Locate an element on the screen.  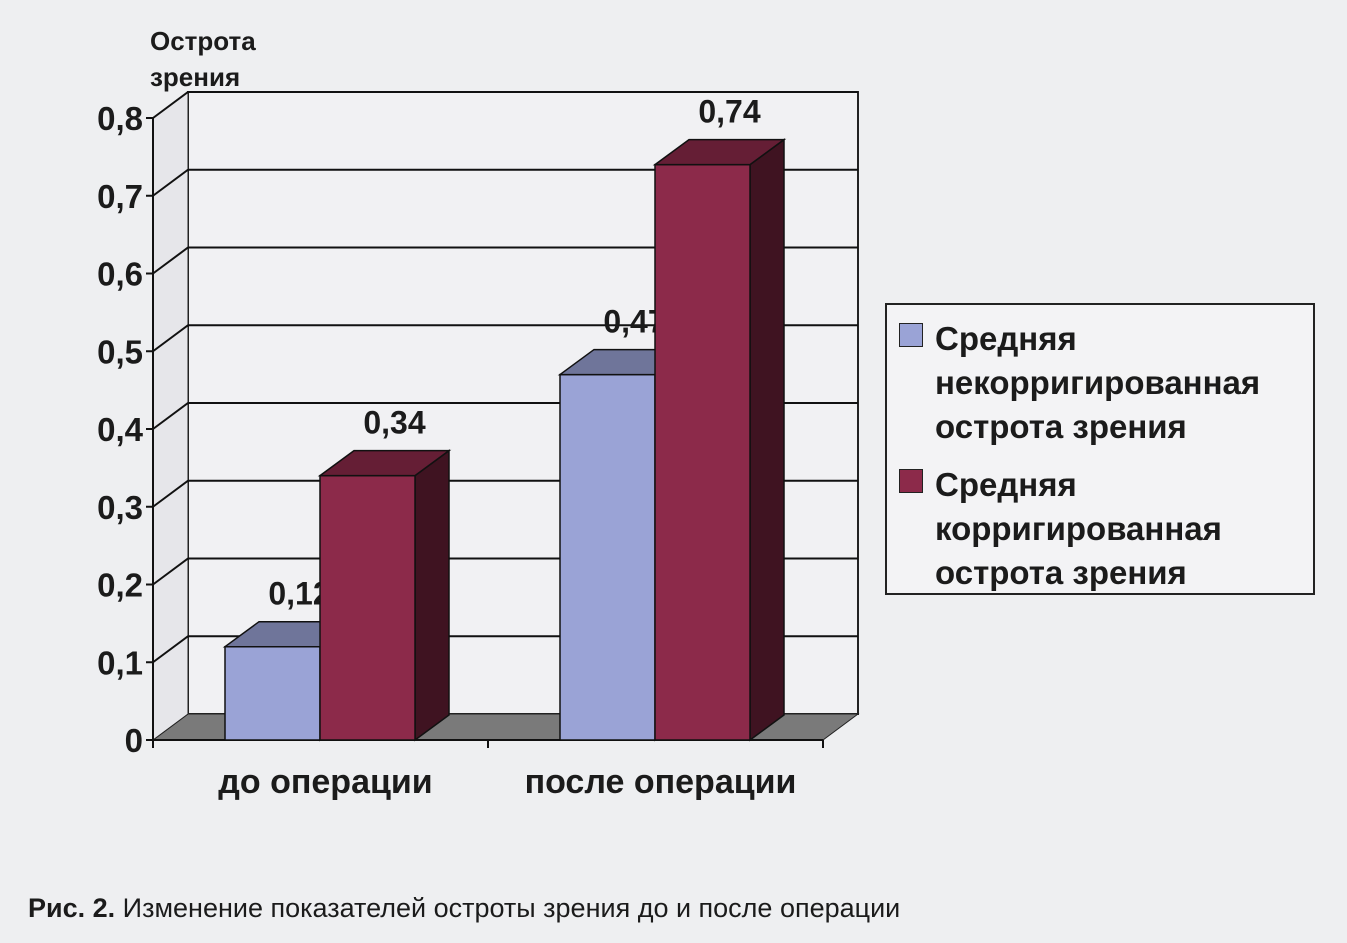
y-tick-label: 0,8 is located at coordinates (120, 118).